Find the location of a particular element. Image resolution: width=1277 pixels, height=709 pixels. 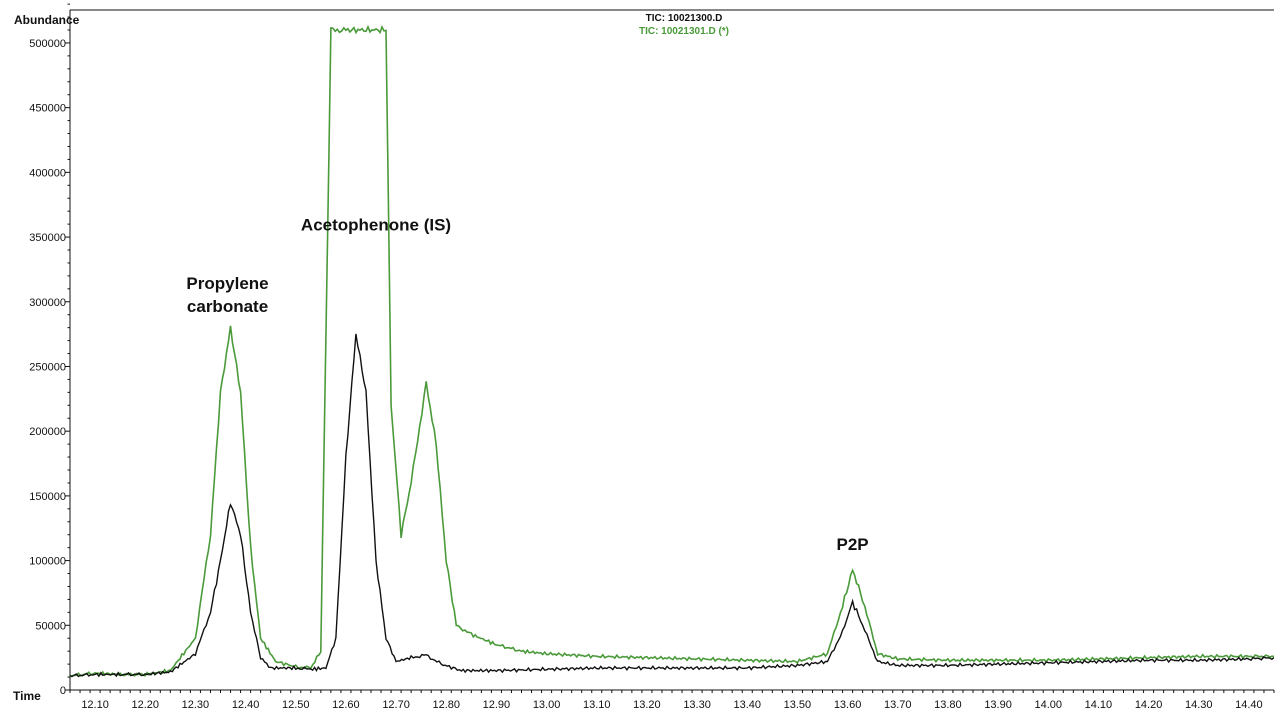

x-tick-label: 13.30 is located at coordinates (697, 704).